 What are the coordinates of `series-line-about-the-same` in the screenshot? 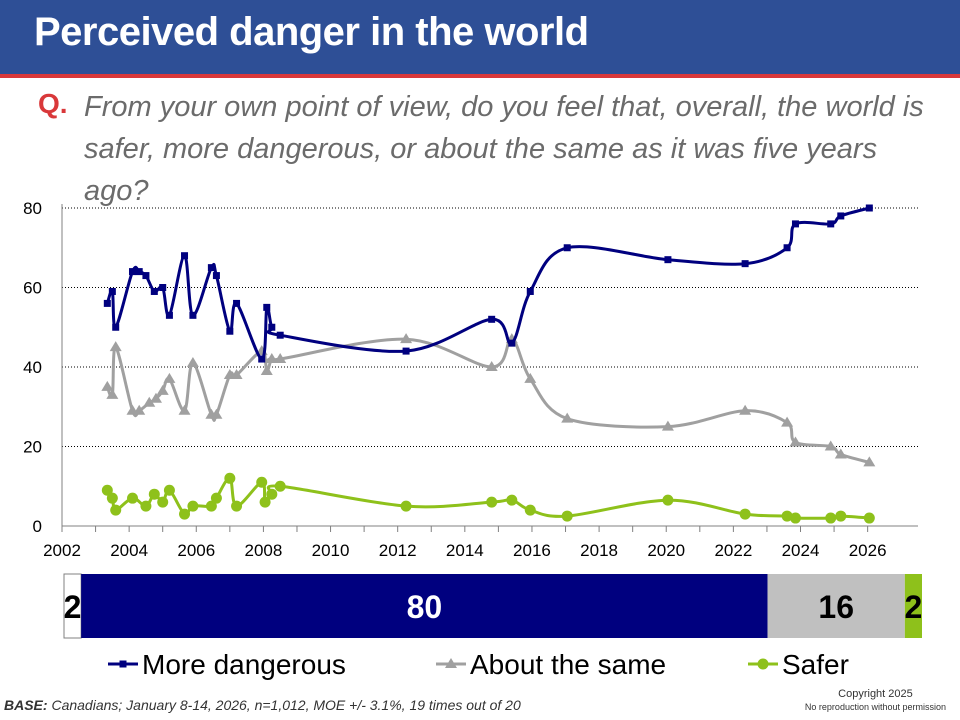 It's located at (487, 400).